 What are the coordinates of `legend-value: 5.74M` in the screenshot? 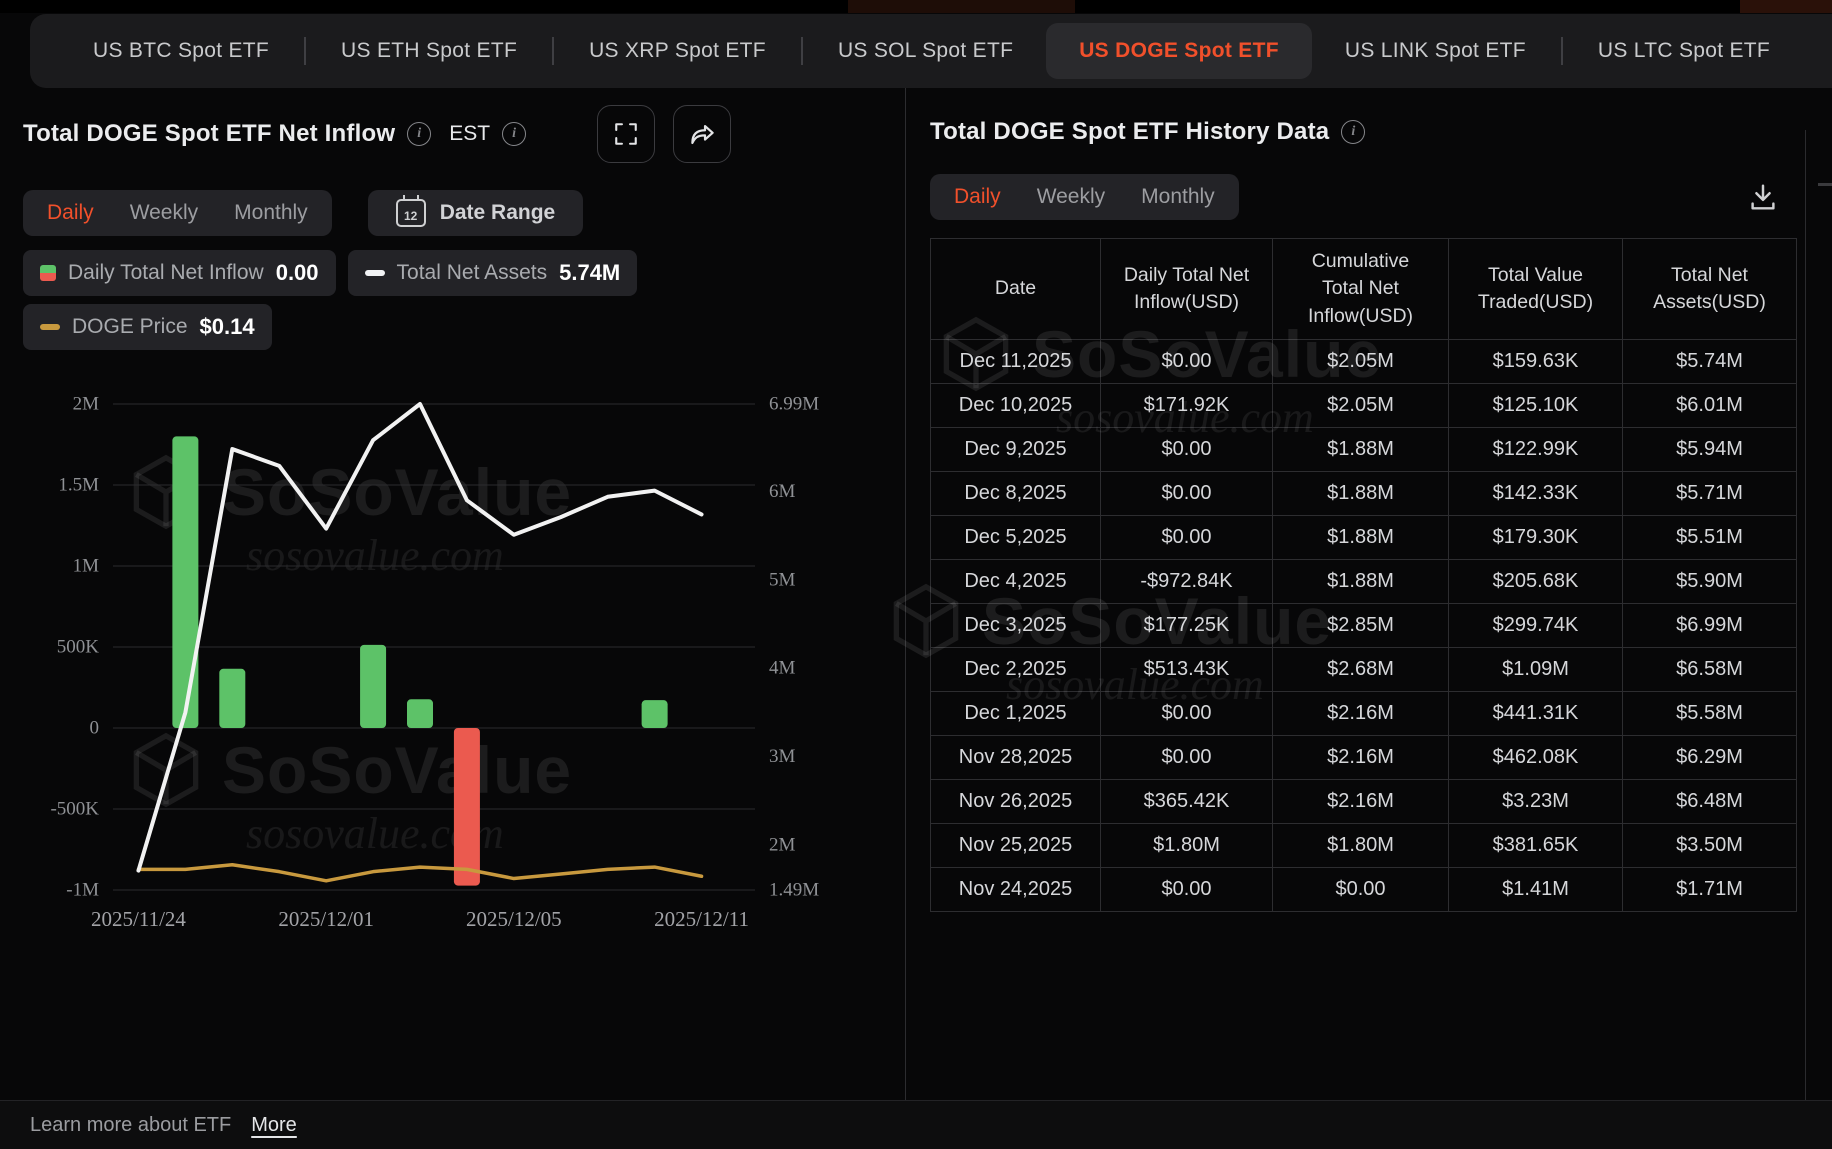 It's located at (590, 272).